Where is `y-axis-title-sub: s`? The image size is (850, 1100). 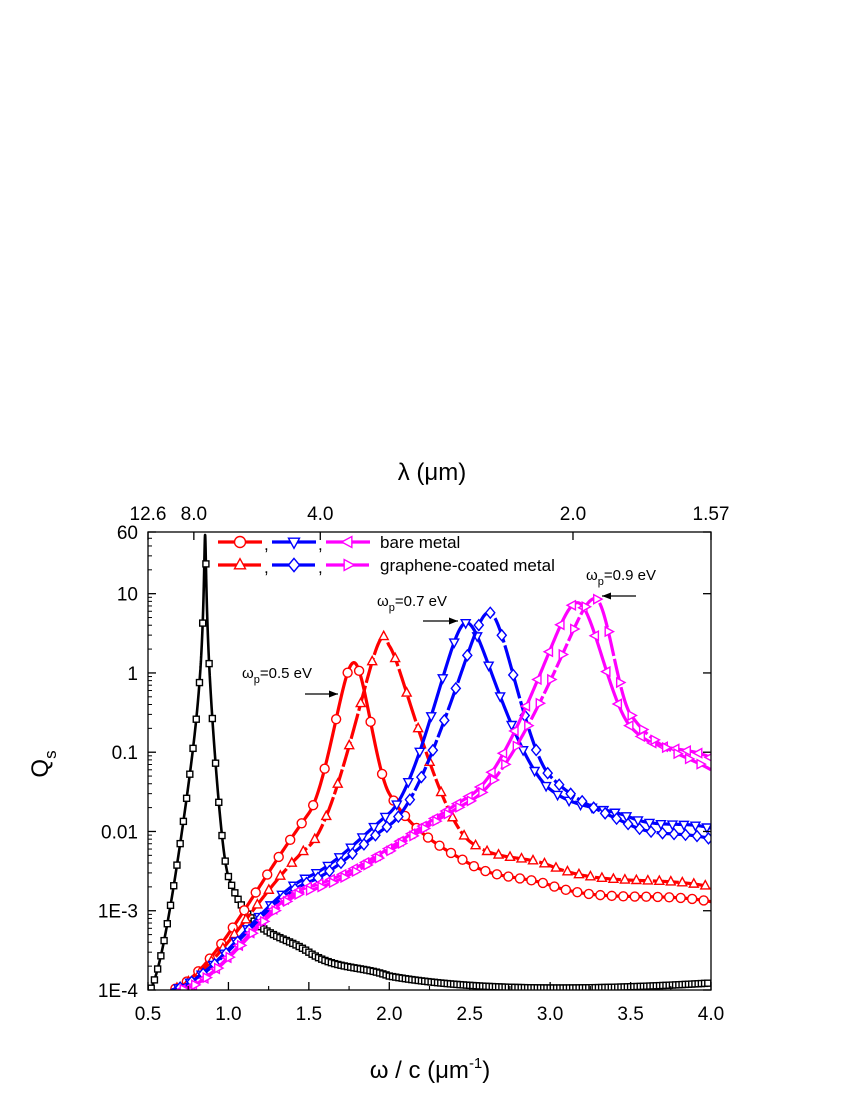
y-axis-title-sub: s is located at coordinates (50, 754).